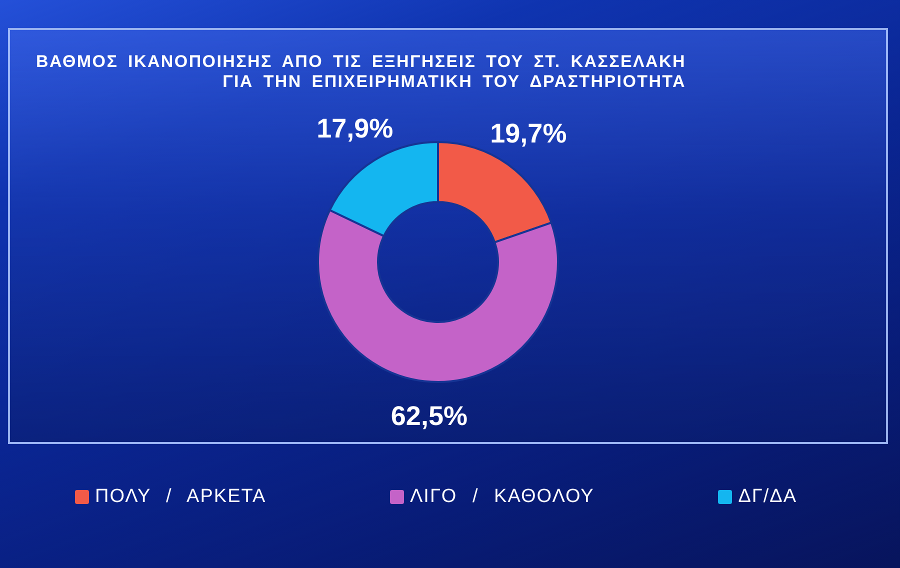 The height and width of the screenshot is (568, 900). What do you see at coordinates (180, 497) in the screenshot?
I see `legend-label: ΠΟΛΥ / ΑΡΚΕΤΑ` at bounding box center [180, 497].